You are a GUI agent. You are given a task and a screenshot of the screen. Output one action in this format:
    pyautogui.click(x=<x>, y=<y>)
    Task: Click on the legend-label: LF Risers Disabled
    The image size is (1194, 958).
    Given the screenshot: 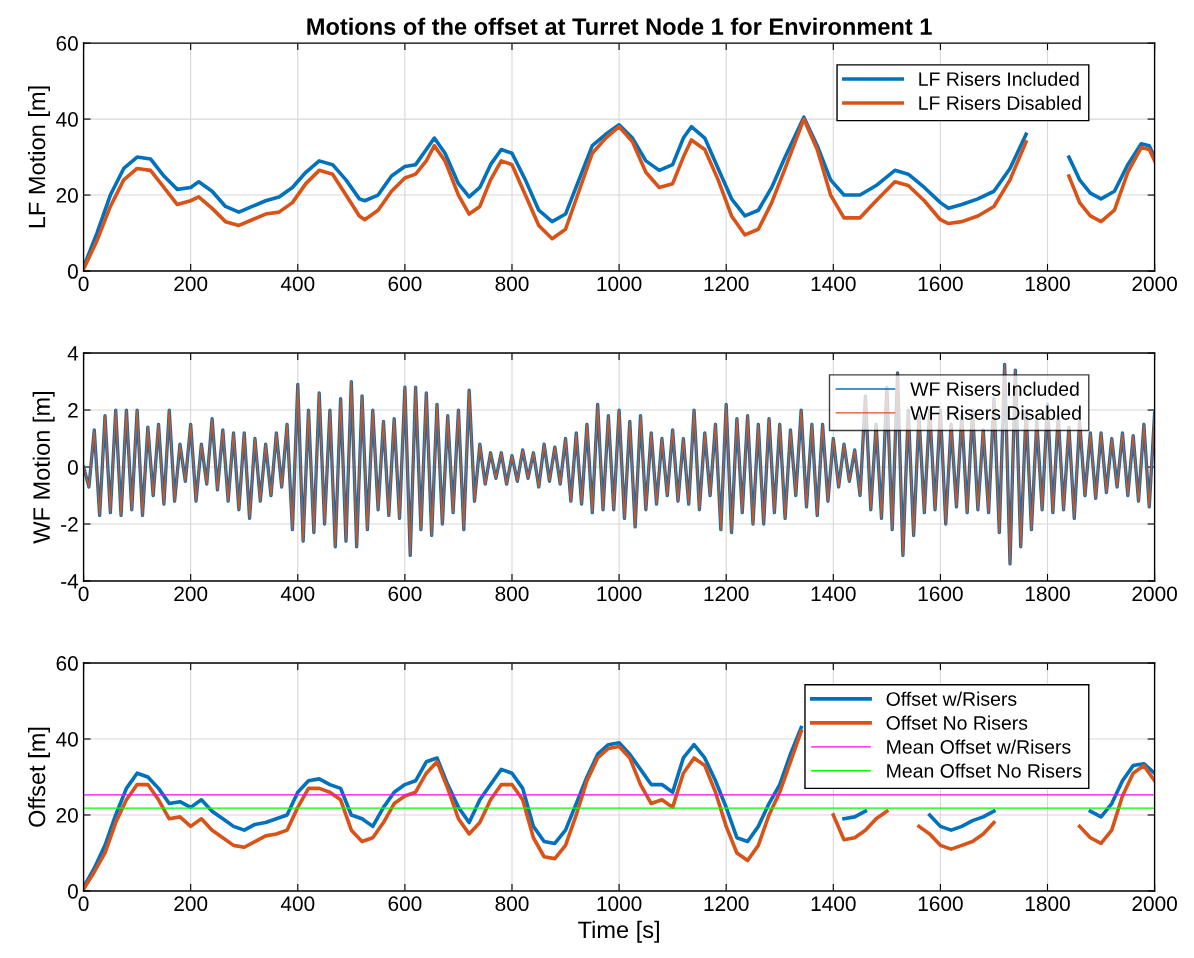 What is the action you would take?
    pyautogui.click(x=1000, y=102)
    